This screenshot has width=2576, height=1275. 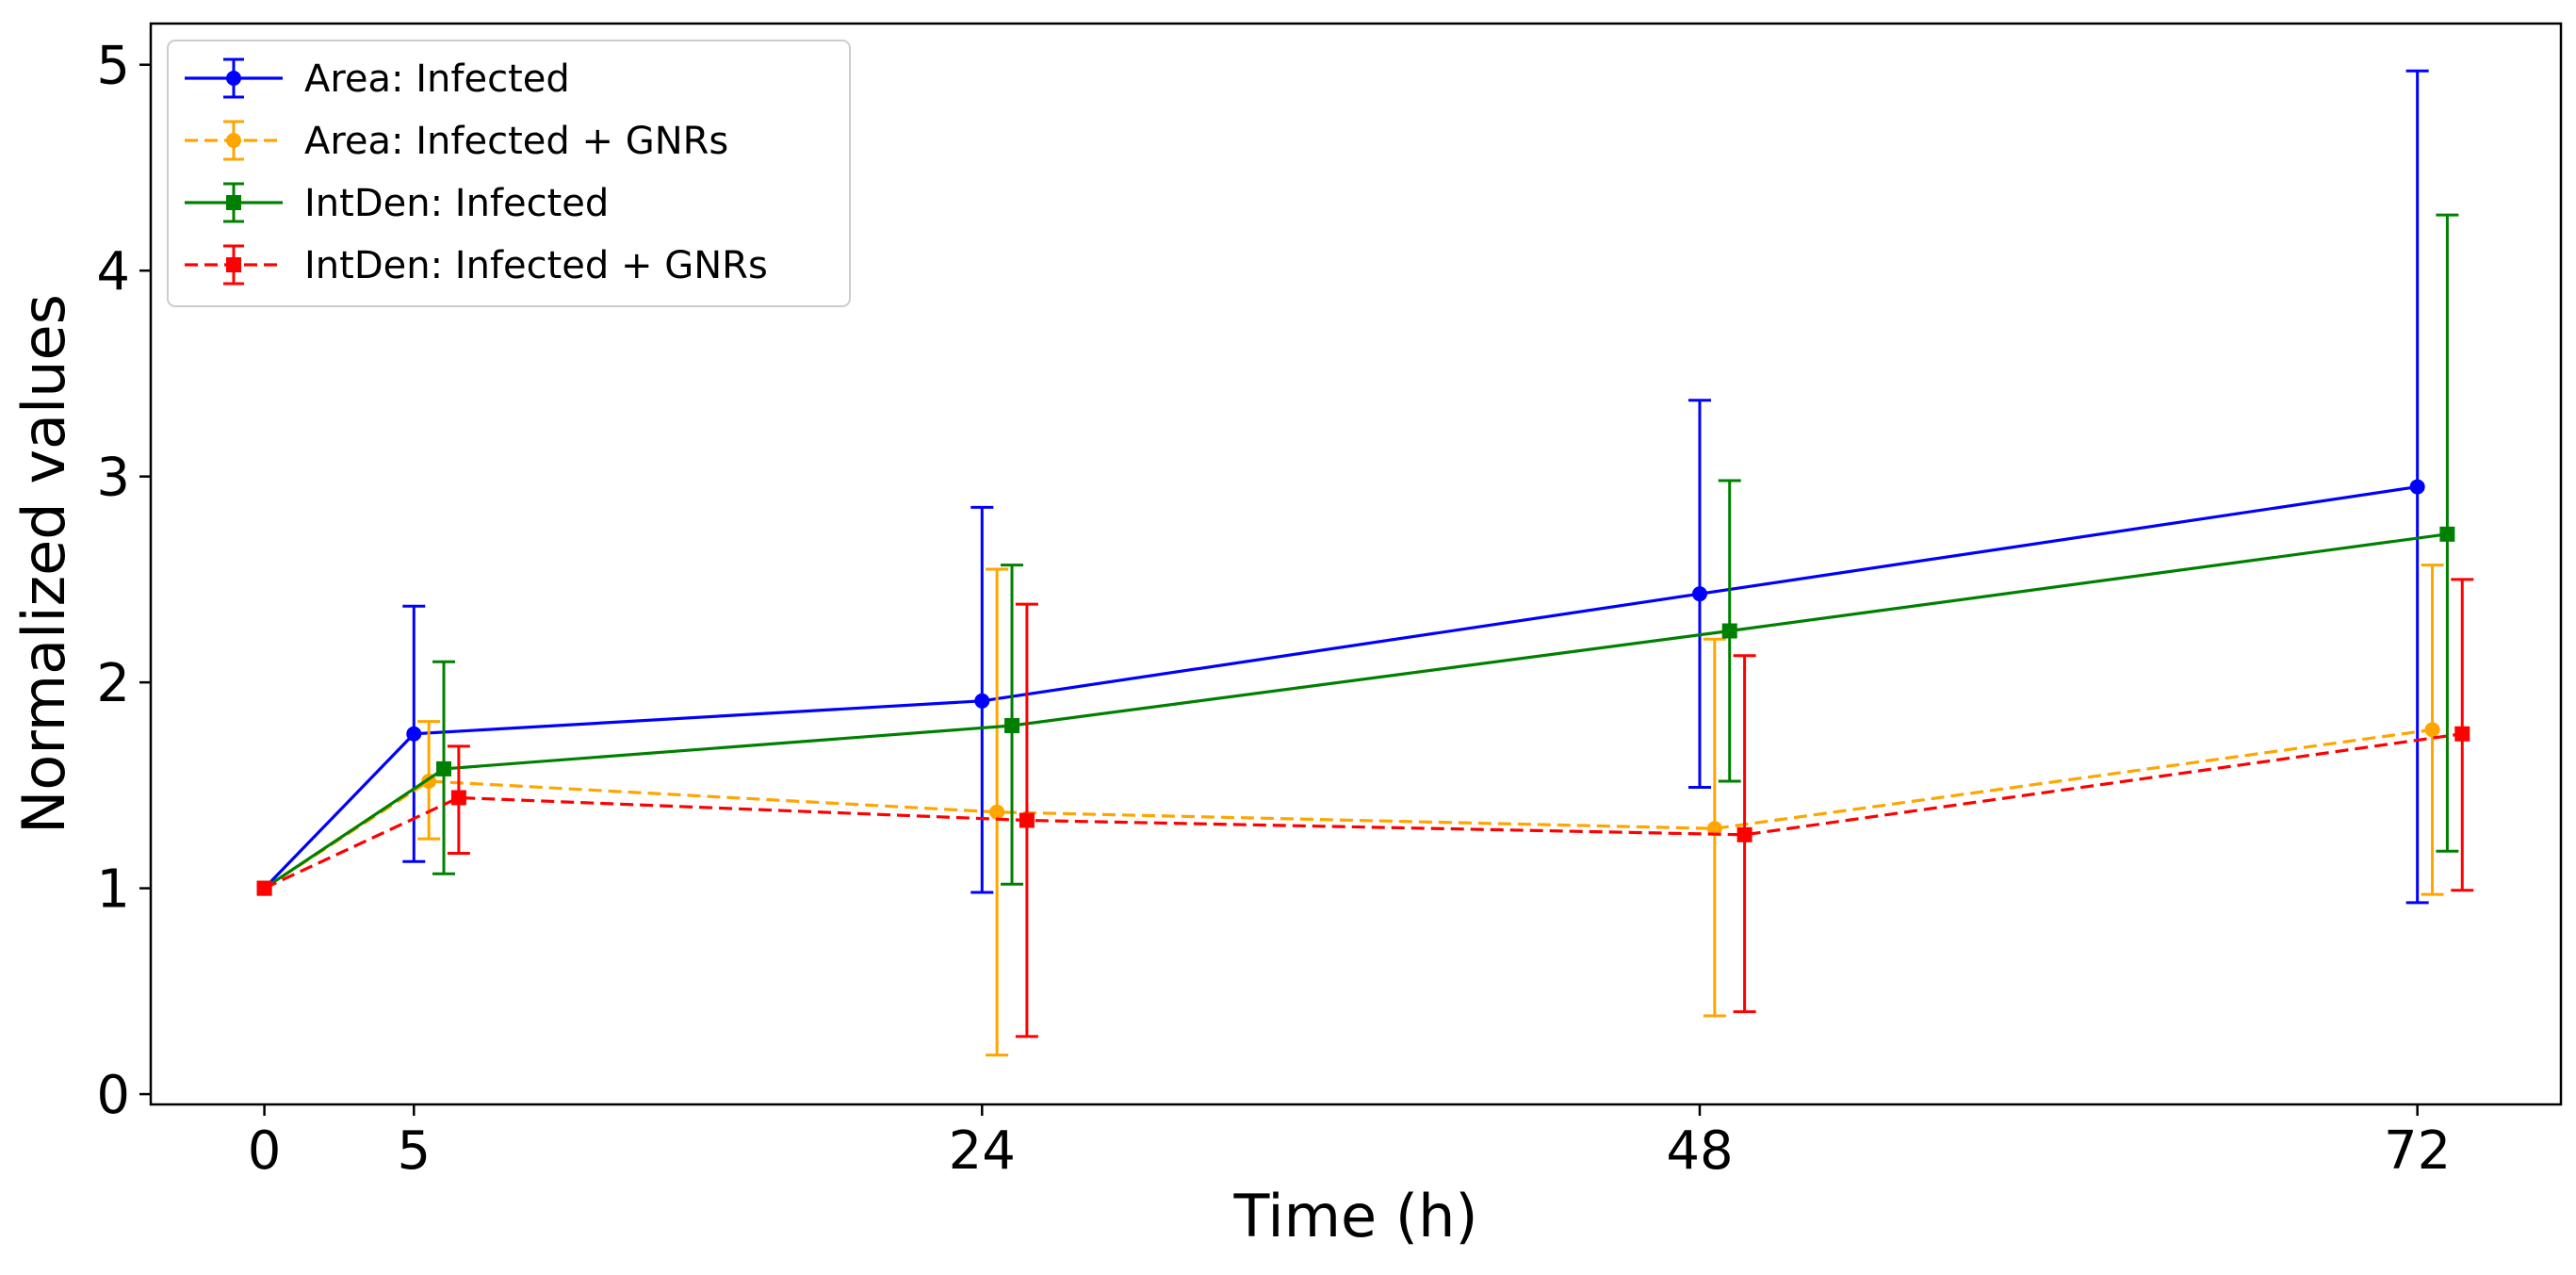 What do you see at coordinates (113, 271) in the screenshot?
I see `y-tick-label: 4` at bounding box center [113, 271].